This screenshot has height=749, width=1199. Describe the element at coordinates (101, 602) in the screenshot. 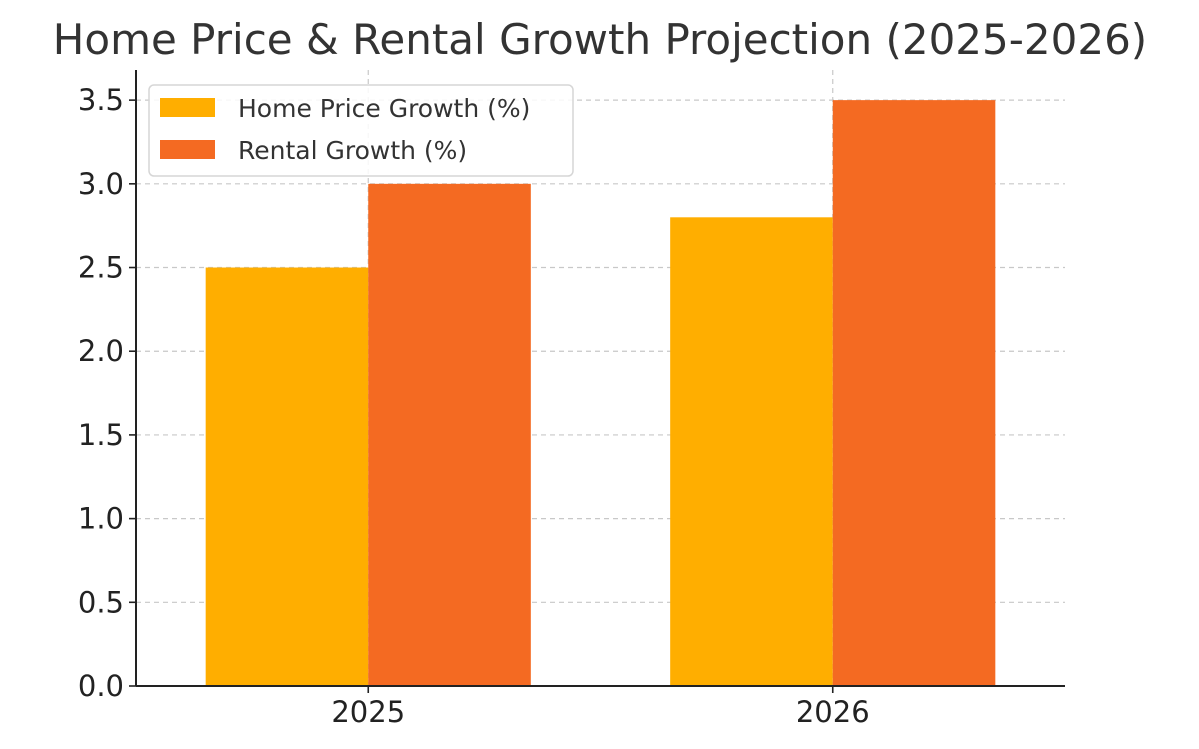

I see `y-tick-label: 0.5` at that location.